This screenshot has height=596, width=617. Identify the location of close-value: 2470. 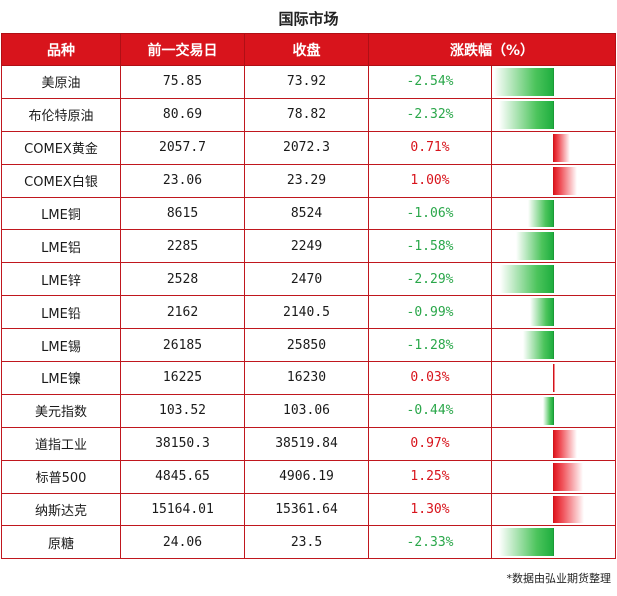
(306, 279).